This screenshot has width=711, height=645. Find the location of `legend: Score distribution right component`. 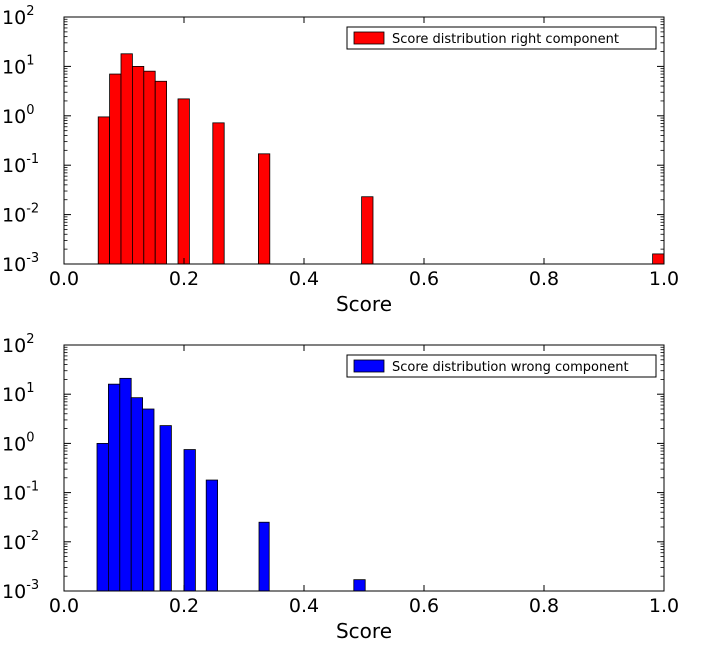

legend: Score distribution right component is located at coordinates (501, 38).